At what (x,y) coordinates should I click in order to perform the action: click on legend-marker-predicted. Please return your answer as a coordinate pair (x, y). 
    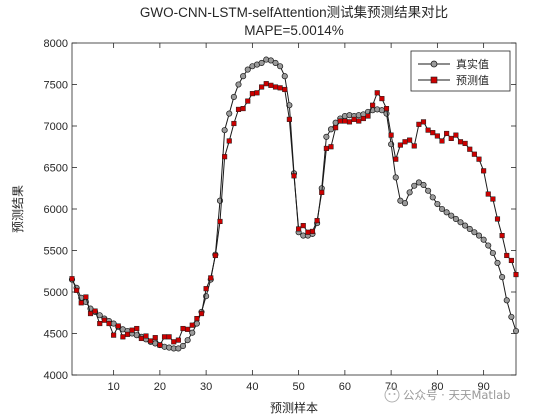
    Looking at the image, I should click on (434, 80).